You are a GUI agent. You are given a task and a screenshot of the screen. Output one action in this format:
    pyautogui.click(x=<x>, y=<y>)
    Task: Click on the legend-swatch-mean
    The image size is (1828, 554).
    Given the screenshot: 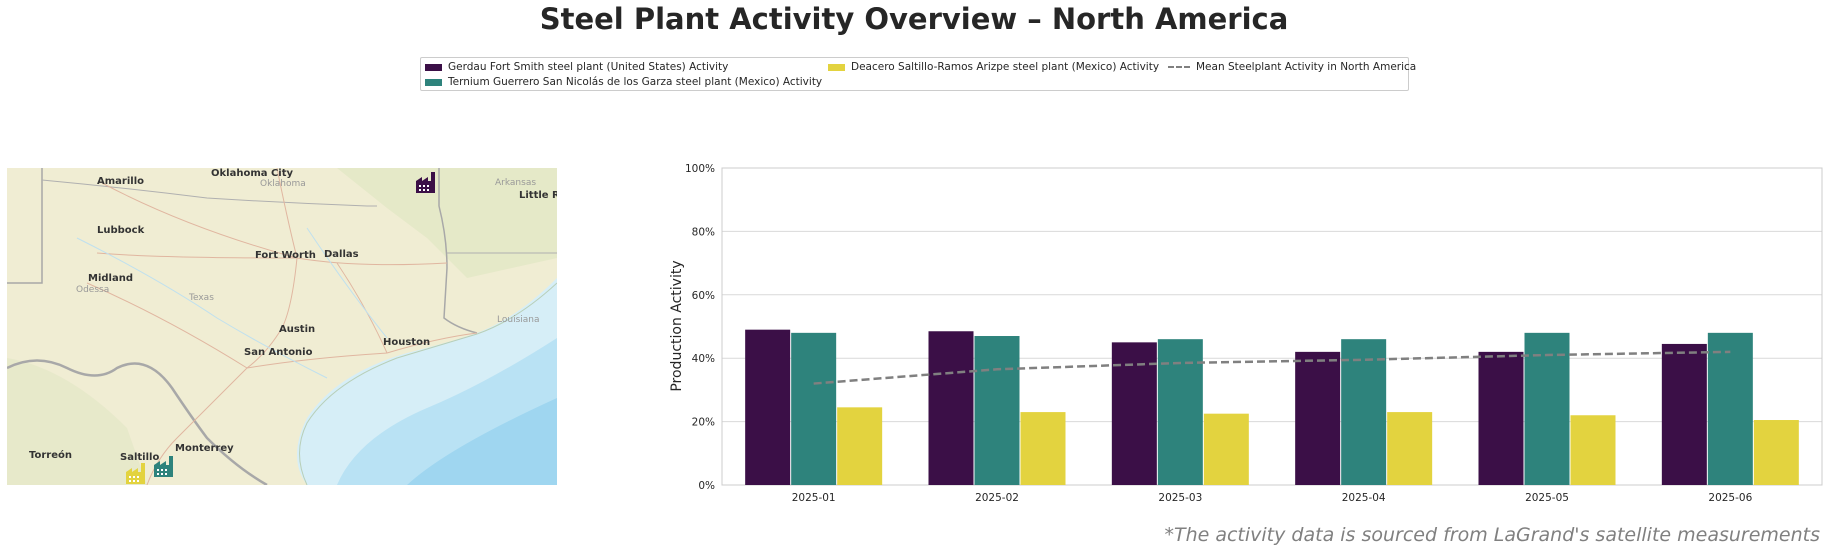 What is the action you would take?
    pyautogui.click(x=1179, y=67)
    